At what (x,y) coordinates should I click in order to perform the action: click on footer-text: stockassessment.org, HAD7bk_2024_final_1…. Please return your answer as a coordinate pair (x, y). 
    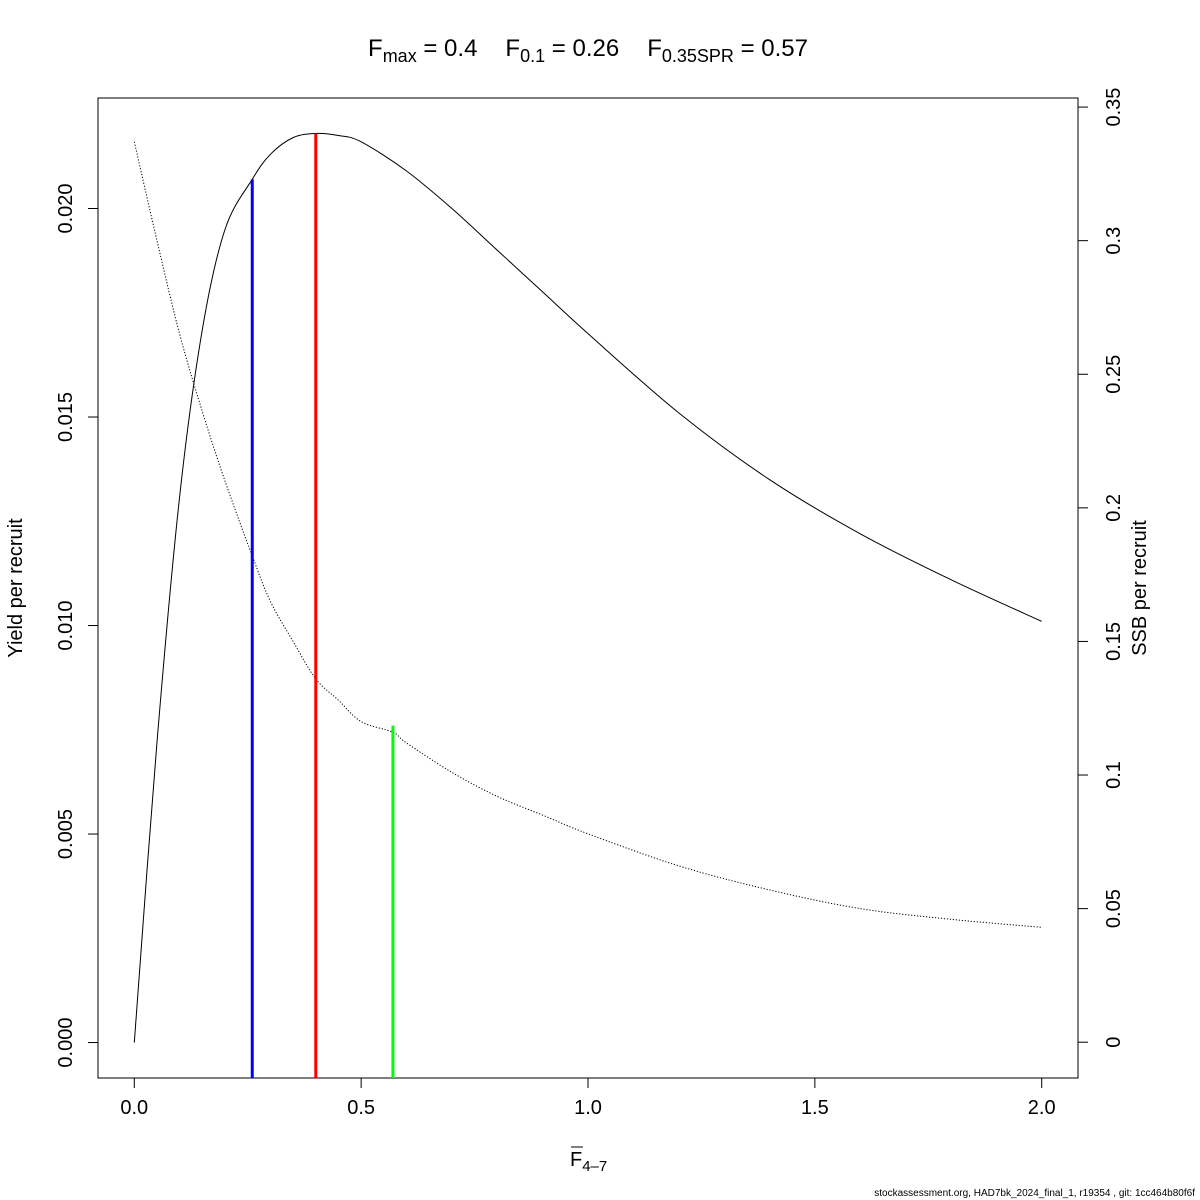
    Looking at the image, I should click on (1034, 1193).